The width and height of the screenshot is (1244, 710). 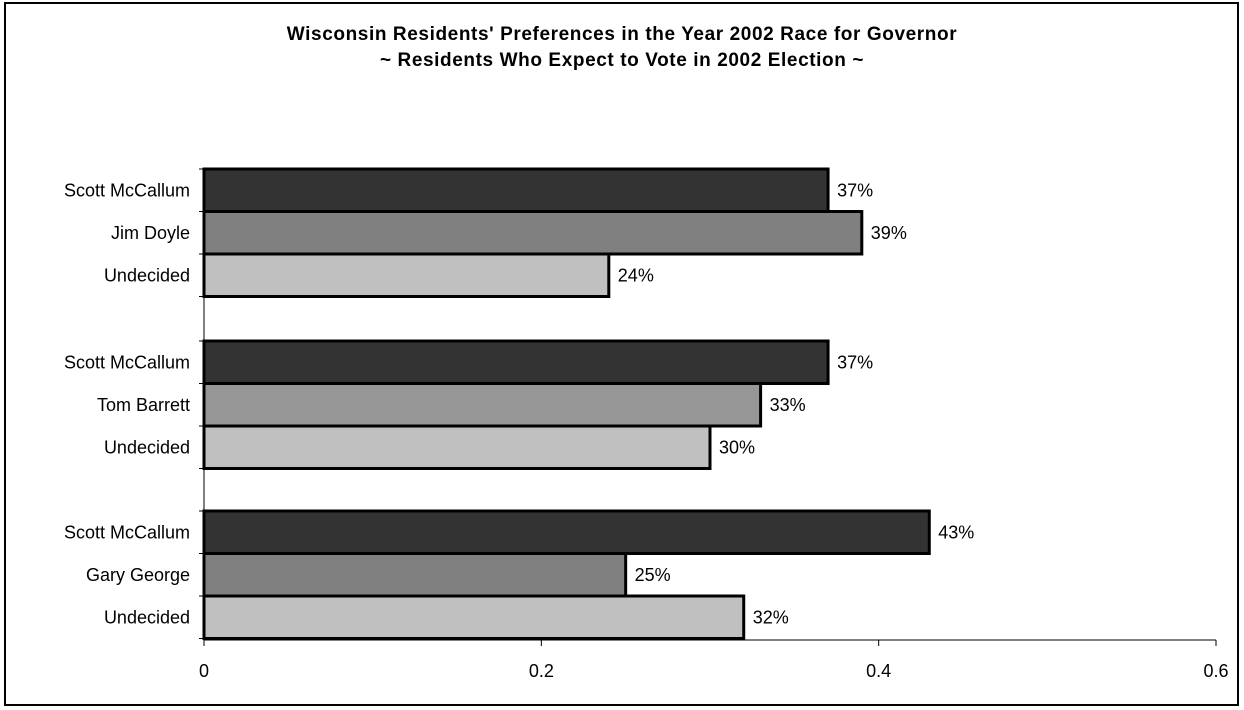 I want to click on data-label: 25%, so click(x=653, y=575).